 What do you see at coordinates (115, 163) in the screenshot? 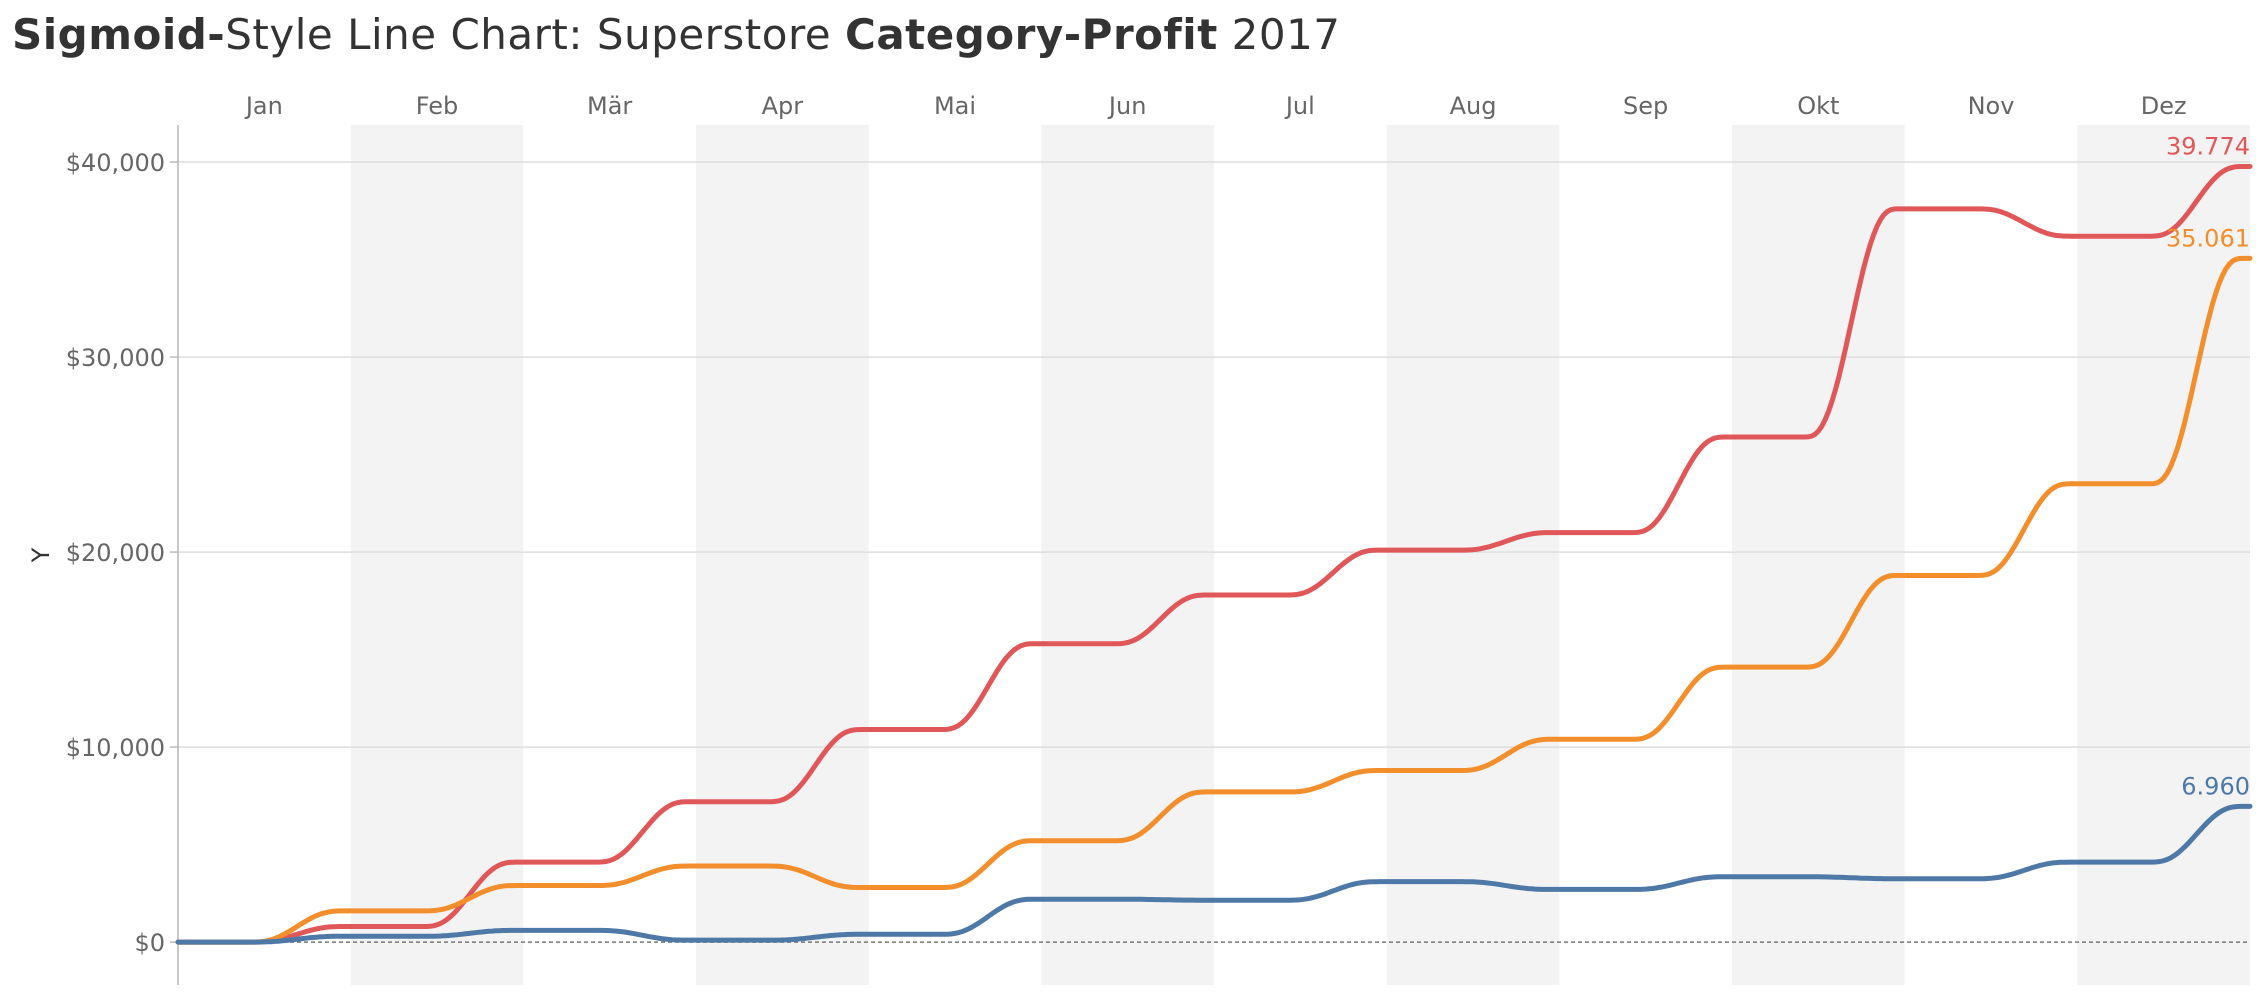
I see `y-tick-label-4: $40,000` at bounding box center [115, 163].